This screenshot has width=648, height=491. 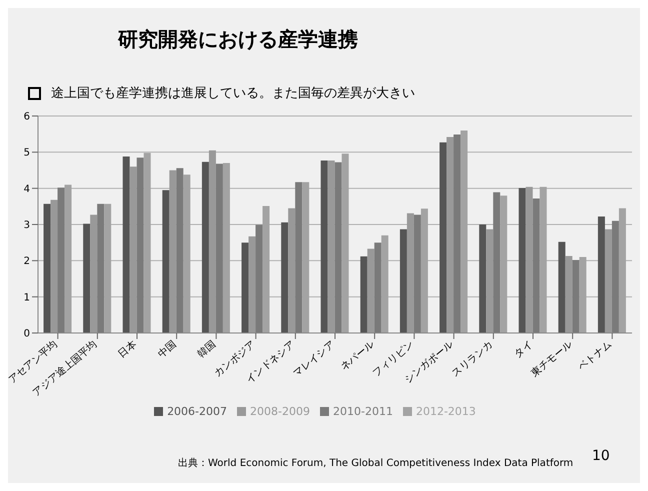 I want to click on y-tick-label: 6, so click(x=27, y=117).